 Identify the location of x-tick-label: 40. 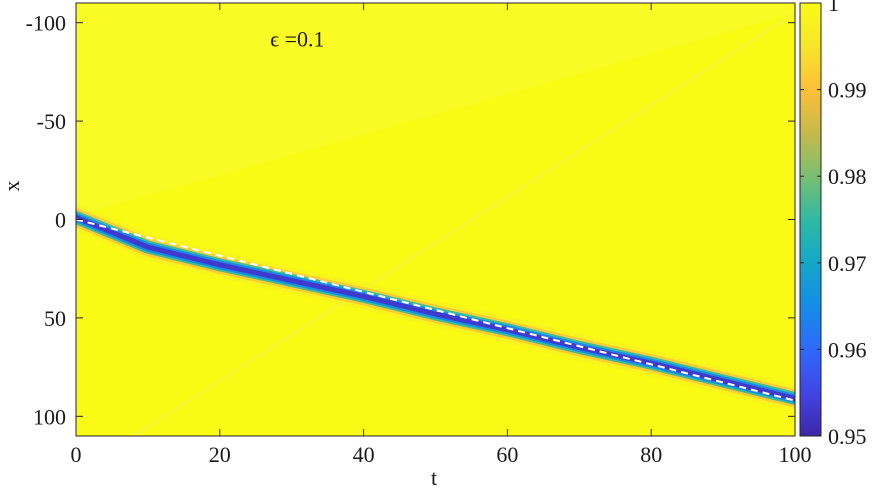
(364, 454).